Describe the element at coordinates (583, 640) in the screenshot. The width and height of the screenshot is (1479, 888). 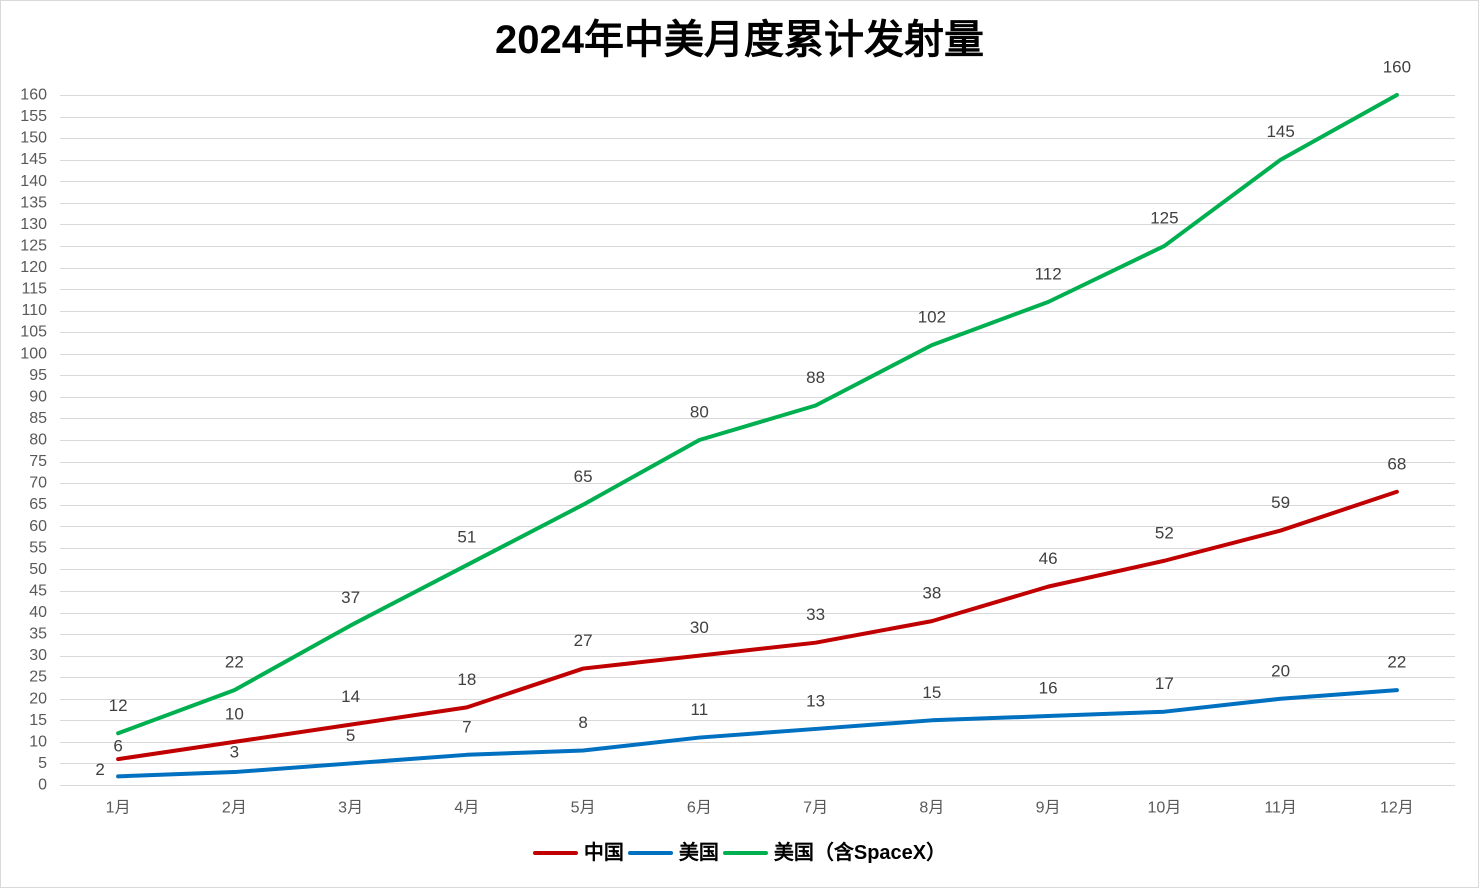
I see `data-label-china: 27` at that location.